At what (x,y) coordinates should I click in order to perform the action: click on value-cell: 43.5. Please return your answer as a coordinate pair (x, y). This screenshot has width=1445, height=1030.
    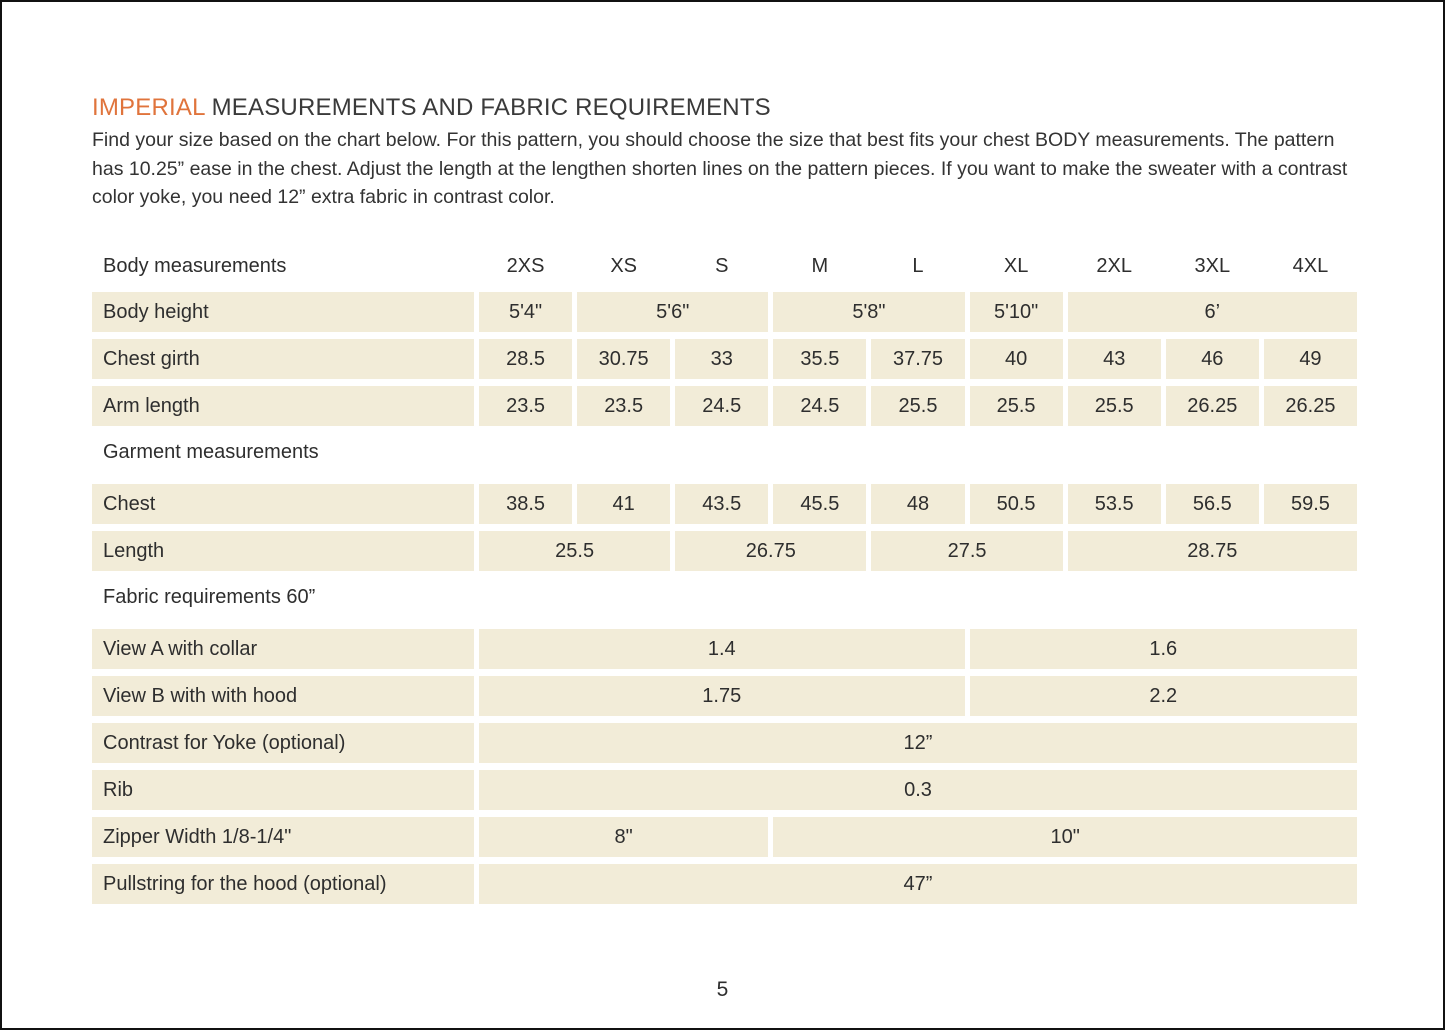
    Looking at the image, I should click on (722, 503).